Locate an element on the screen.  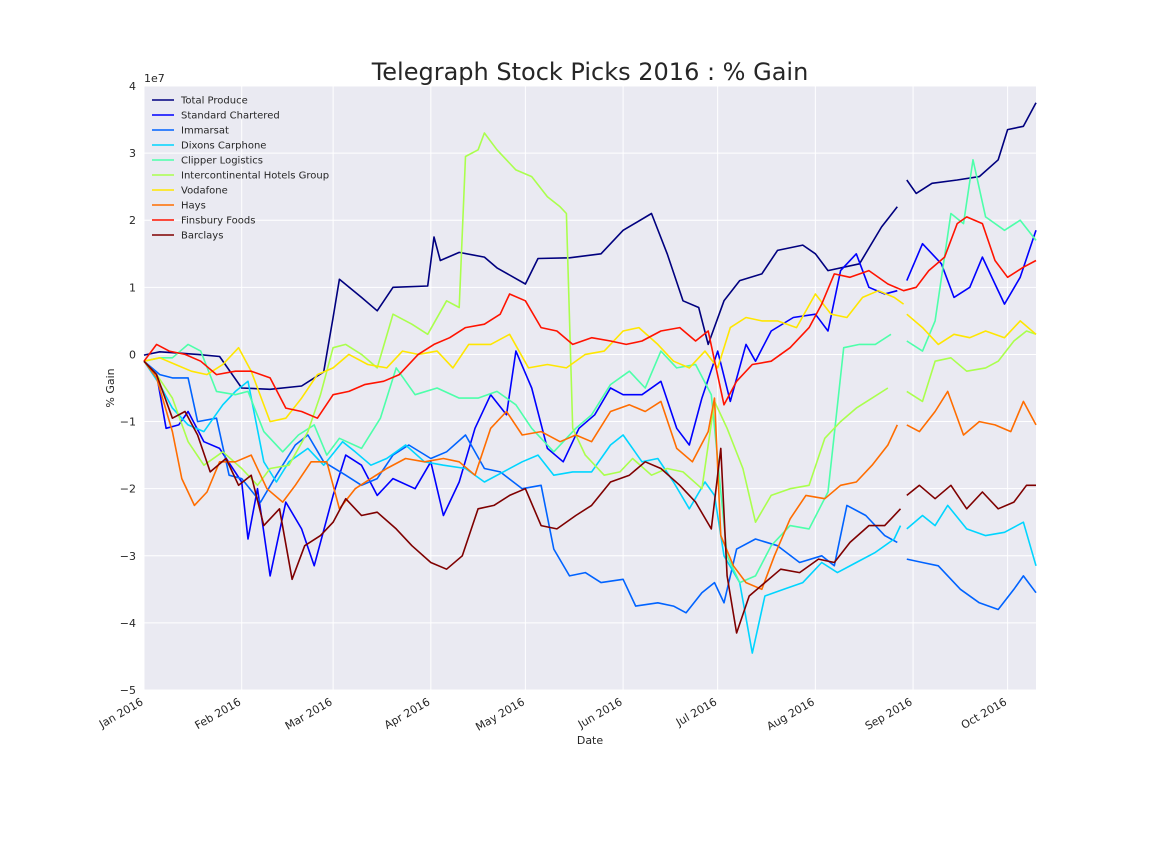
legend-label: Finsbury Foods is located at coordinates (218, 221).